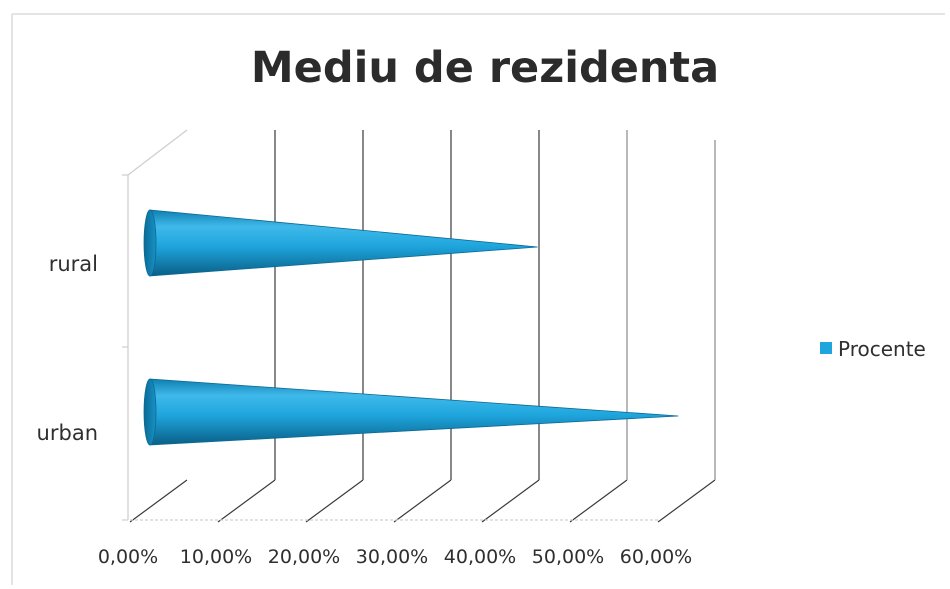  What do you see at coordinates (67, 433) in the screenshot?
I see `y-tick-label-urban: urban` at bounding box center [67, 433].